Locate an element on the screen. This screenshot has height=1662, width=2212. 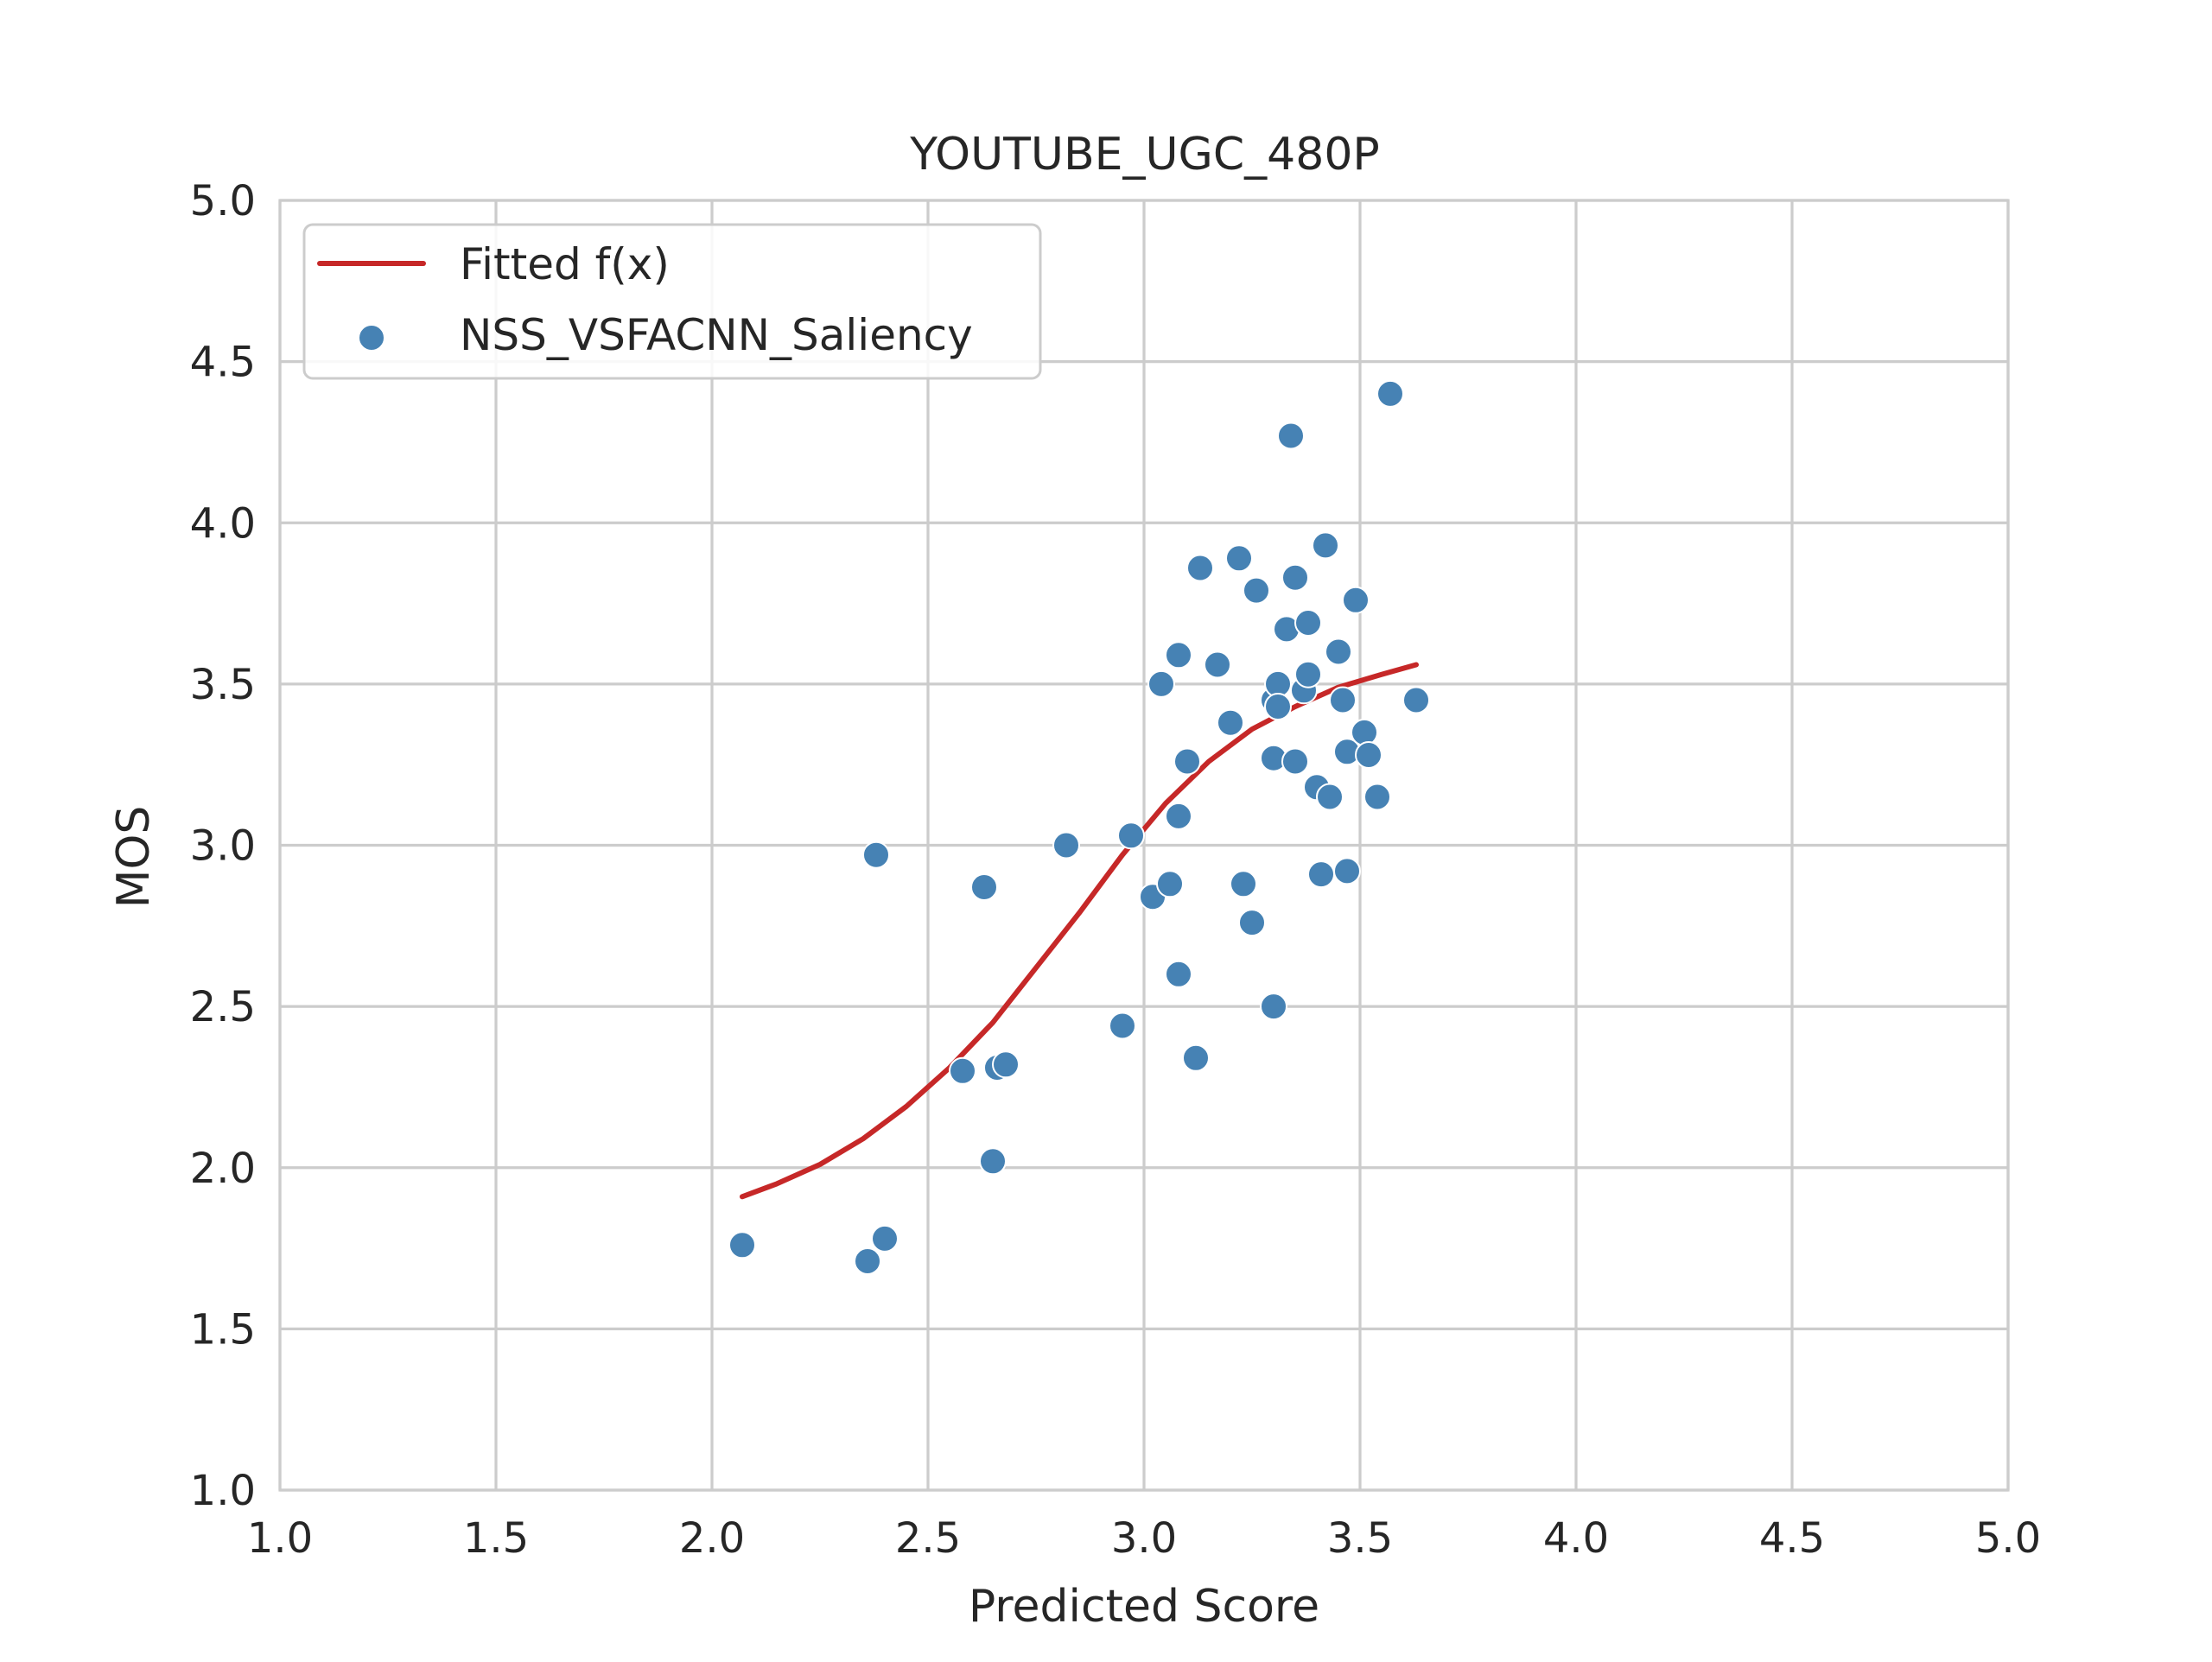
y-tick-label: 5.0 is located at coordinates (223, 201).